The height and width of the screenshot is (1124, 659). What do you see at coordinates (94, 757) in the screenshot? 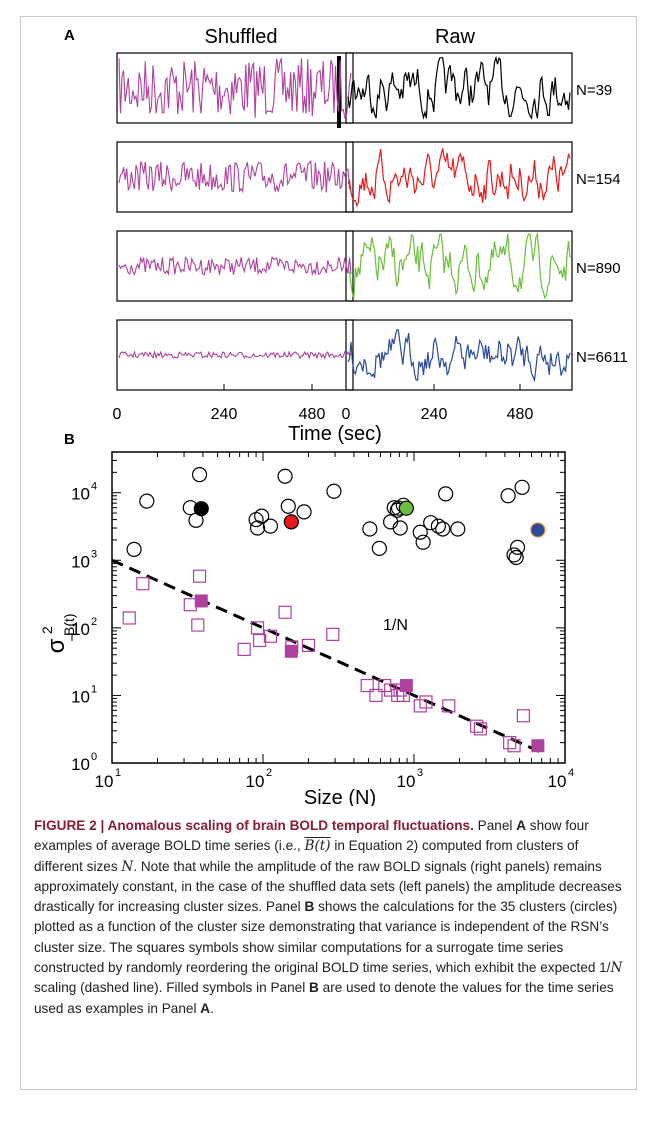
I see `y-tick-exponent: 0` at bounding box center [94, 757].